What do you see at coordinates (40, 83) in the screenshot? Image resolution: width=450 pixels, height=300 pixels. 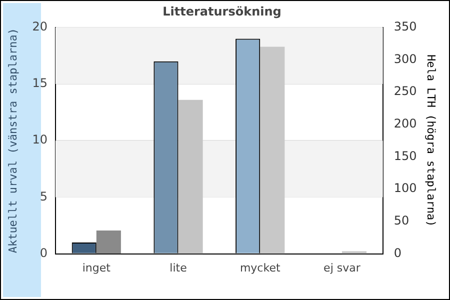 I see `y-tick-label: 15` at bounding box center [40, 83].